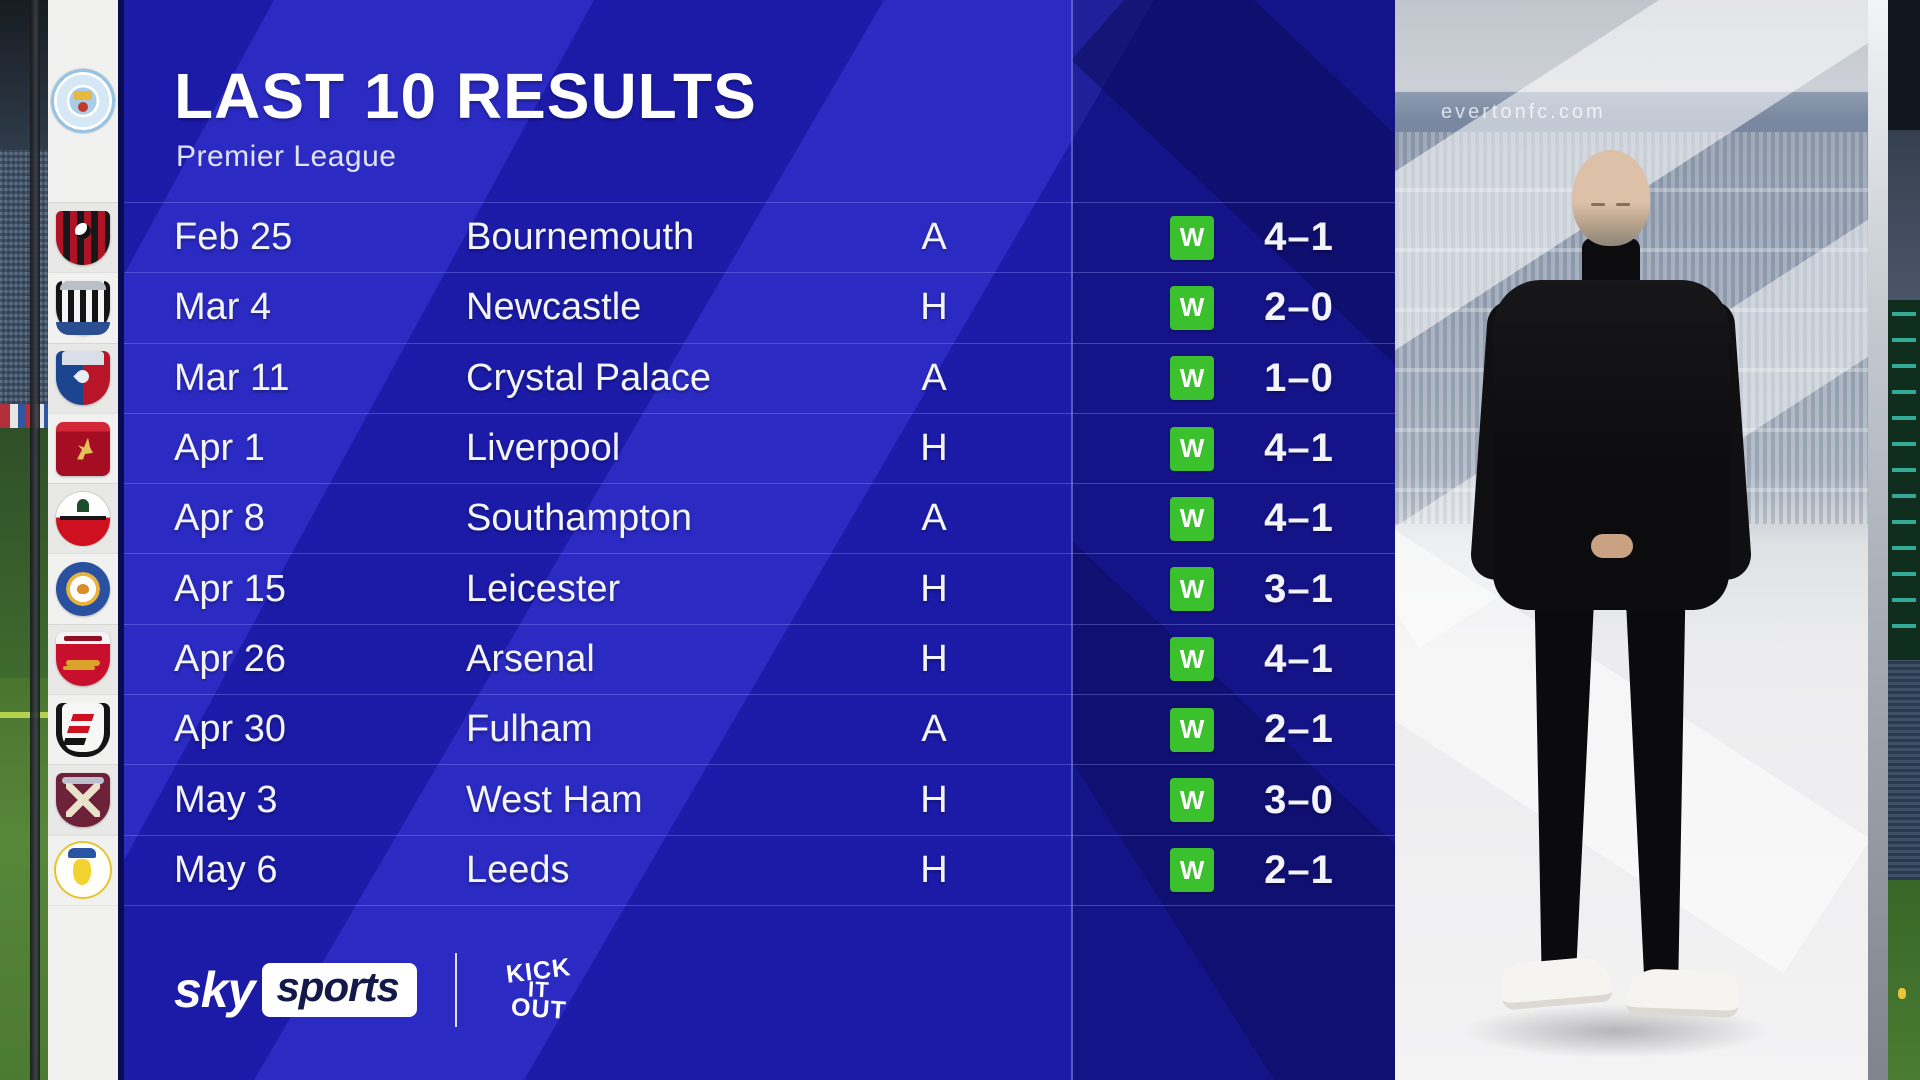  I want to click on sky-sports-logo: sports, so click(339, 990).